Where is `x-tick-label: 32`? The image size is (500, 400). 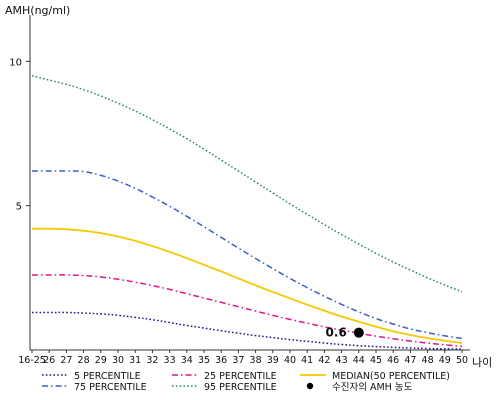
x-tick-label: 32 is located at coordinates (152, 360).